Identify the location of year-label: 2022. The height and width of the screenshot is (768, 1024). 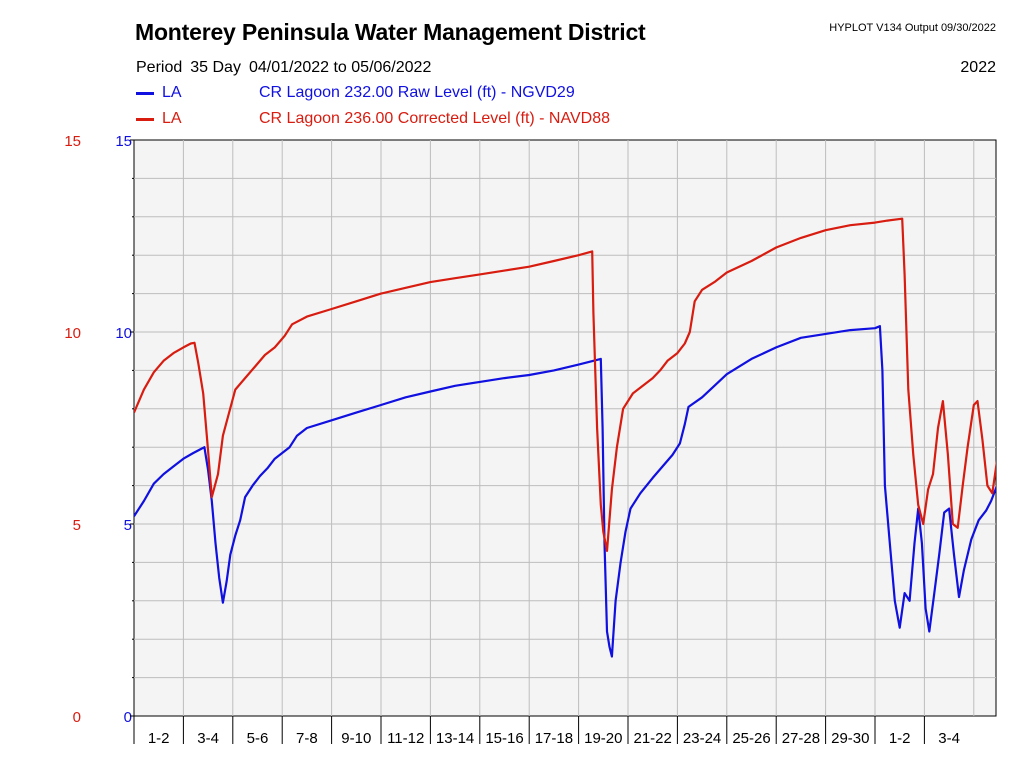
(978, 67).